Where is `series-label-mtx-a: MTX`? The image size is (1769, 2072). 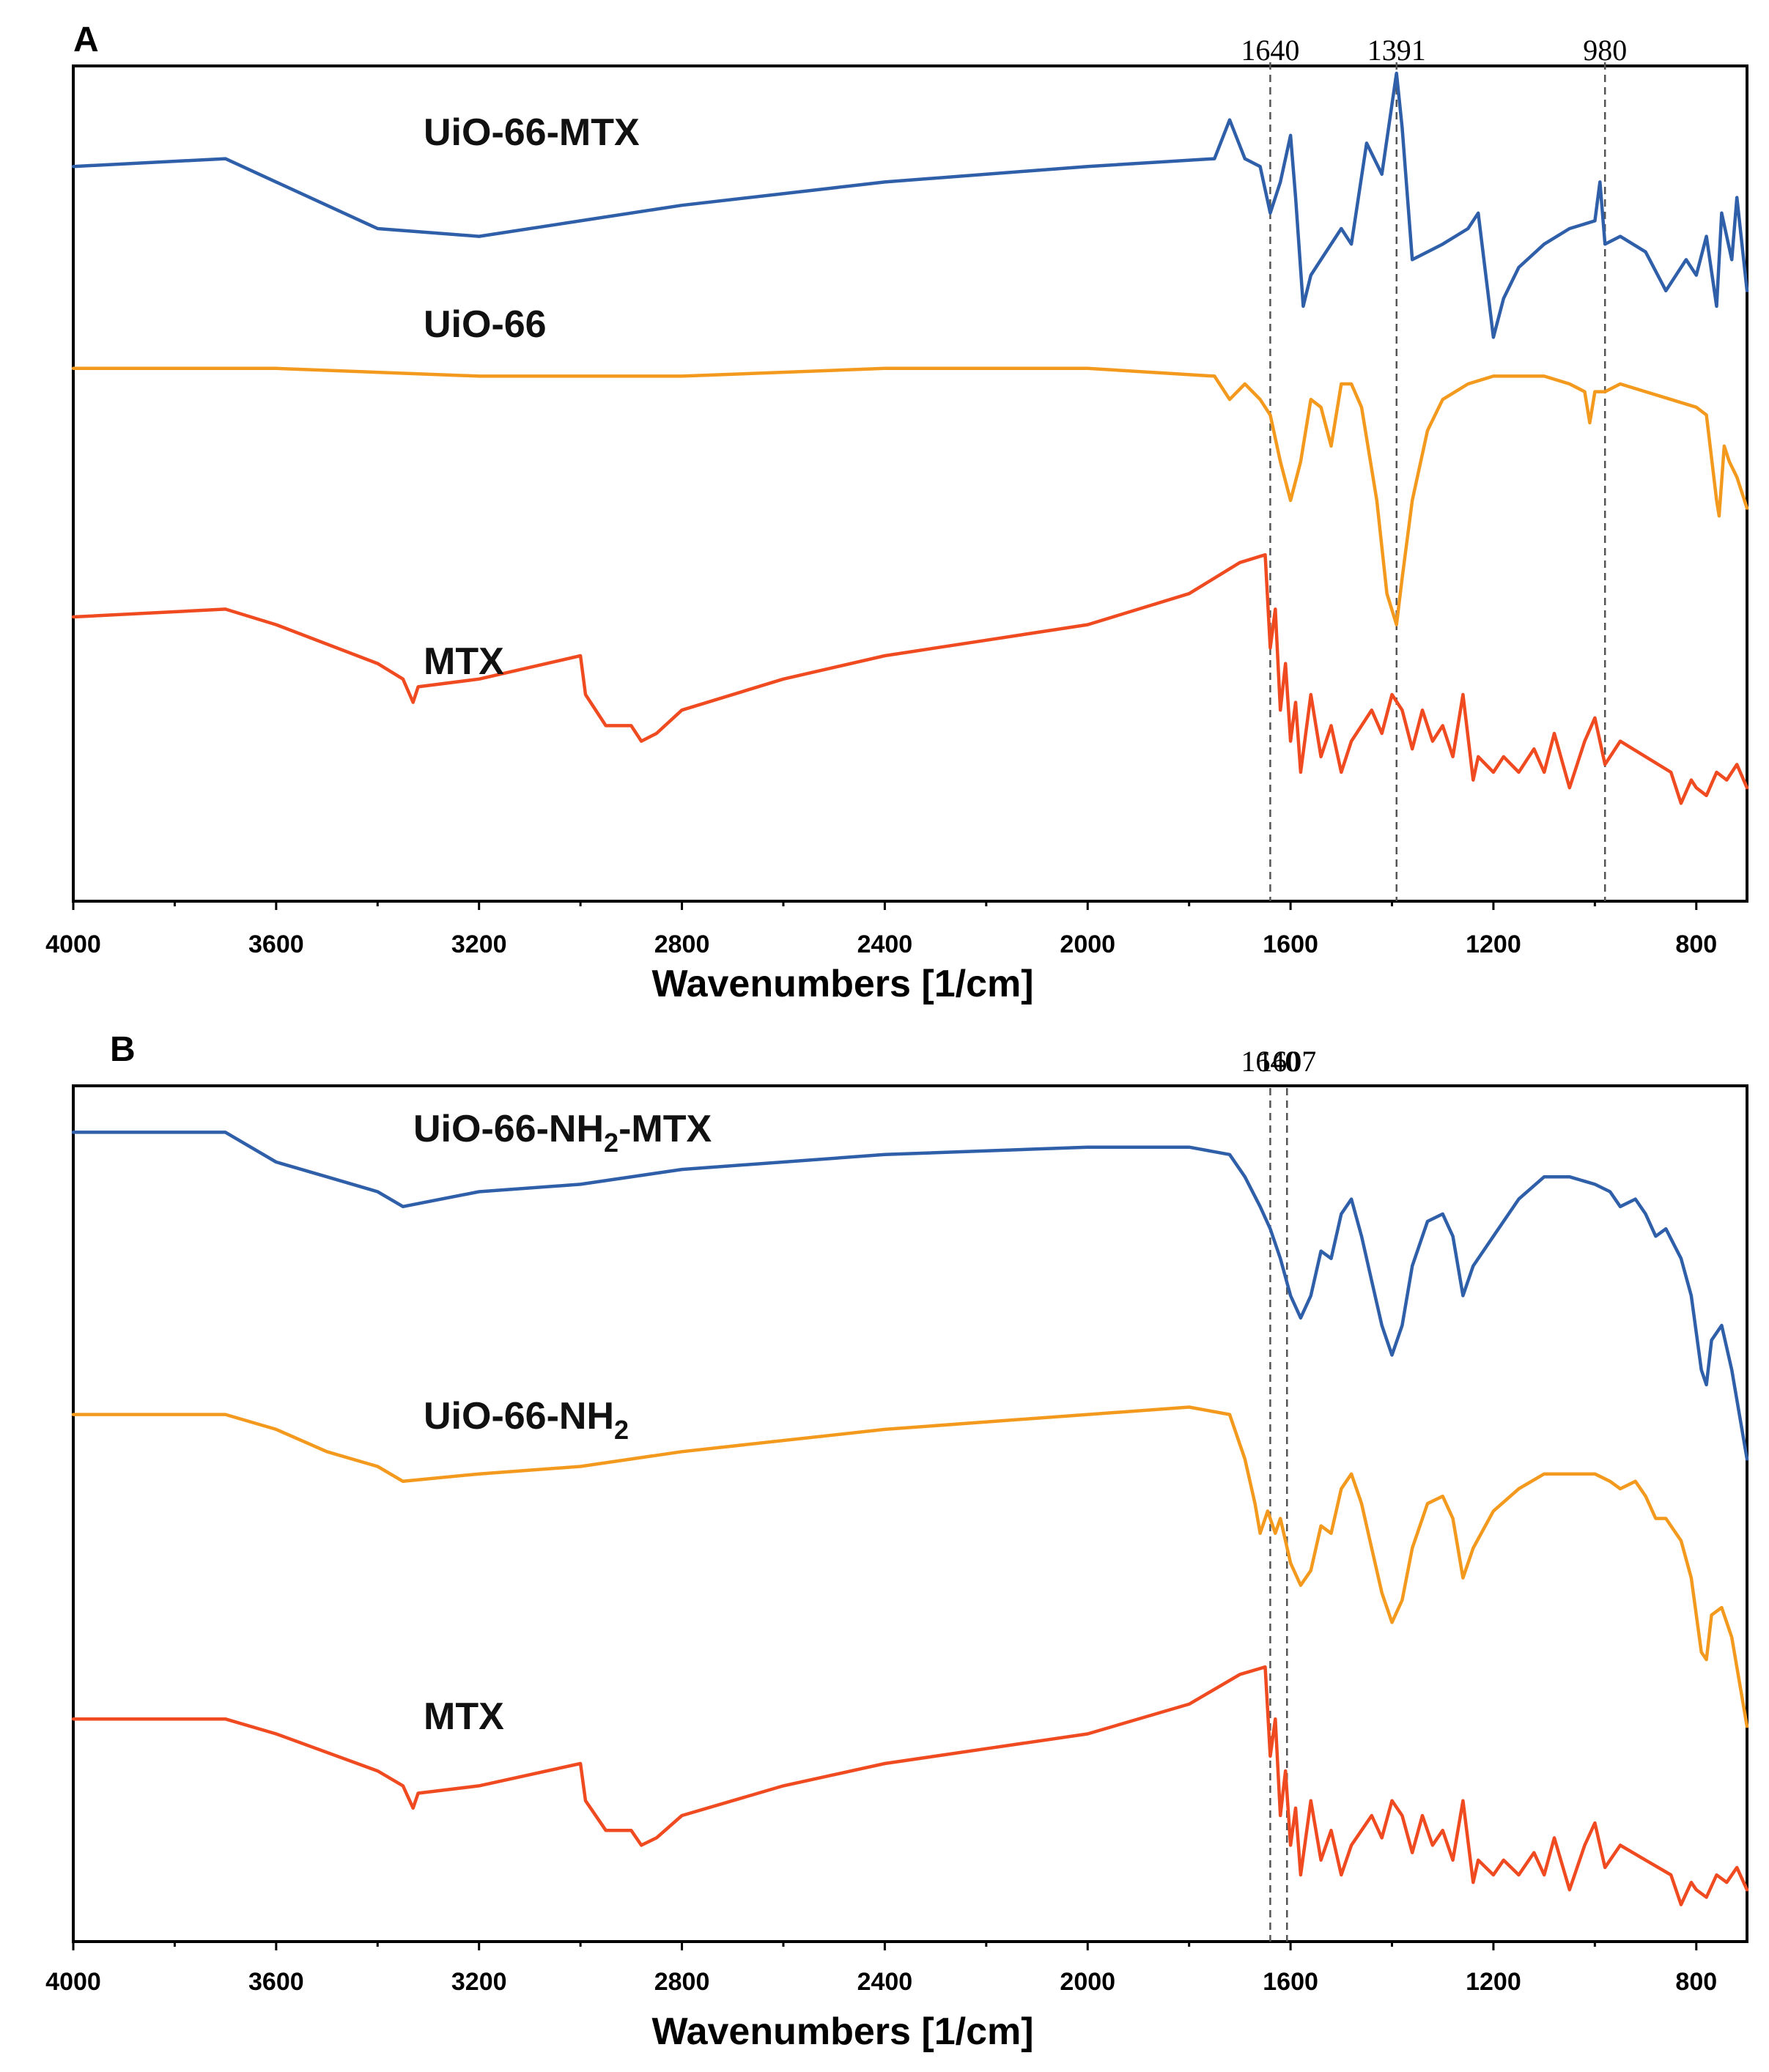
series-label-mtx-a: MTX is located at coordinates (464, 661).